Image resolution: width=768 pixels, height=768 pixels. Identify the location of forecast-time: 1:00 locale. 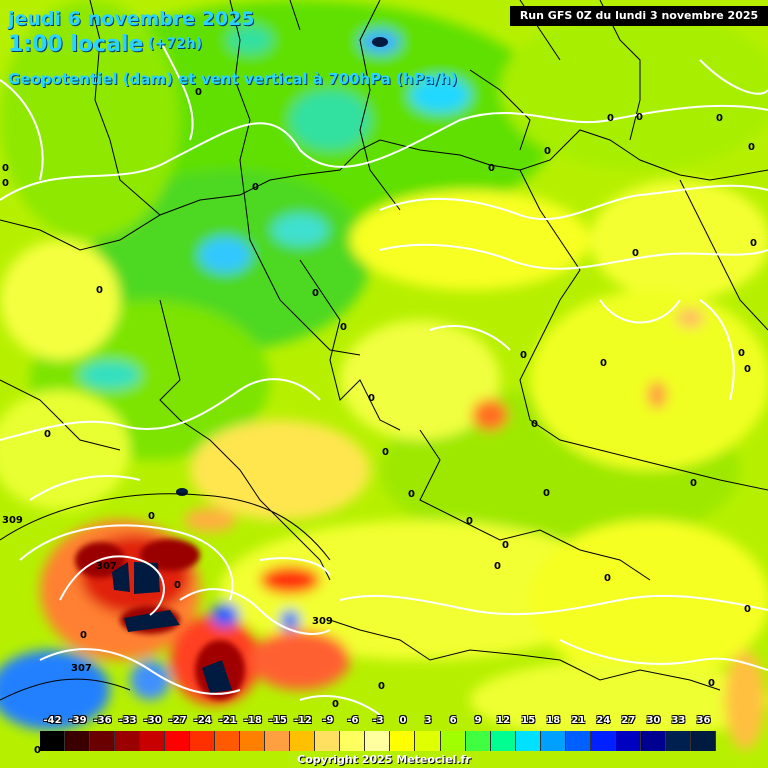
(76, 44).